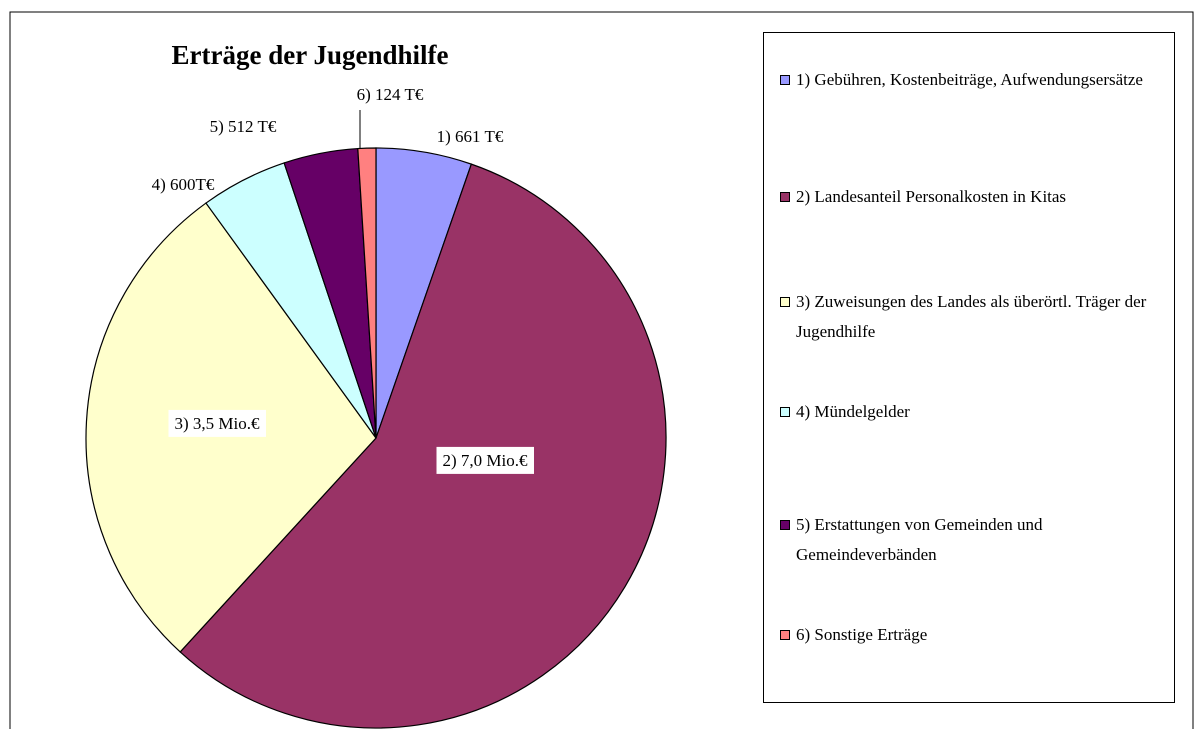  Describe the element at coordinates (243, 126) in the screenshot. I see `data-label: 5) 512 T€` at that location.